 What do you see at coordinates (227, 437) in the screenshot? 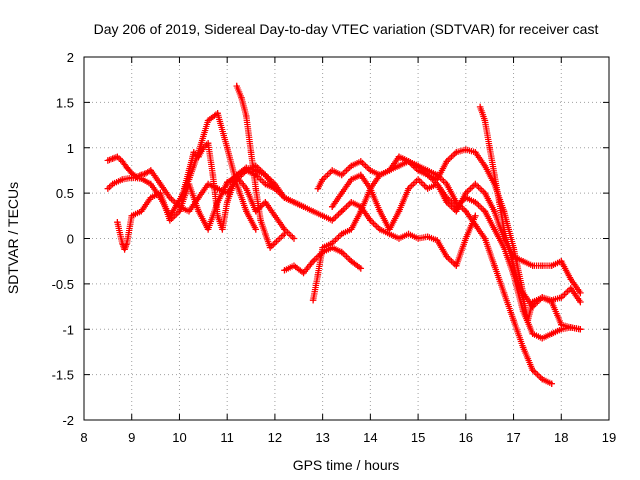
I see `x-tick-label: 11` at bounding box center [227, 437].